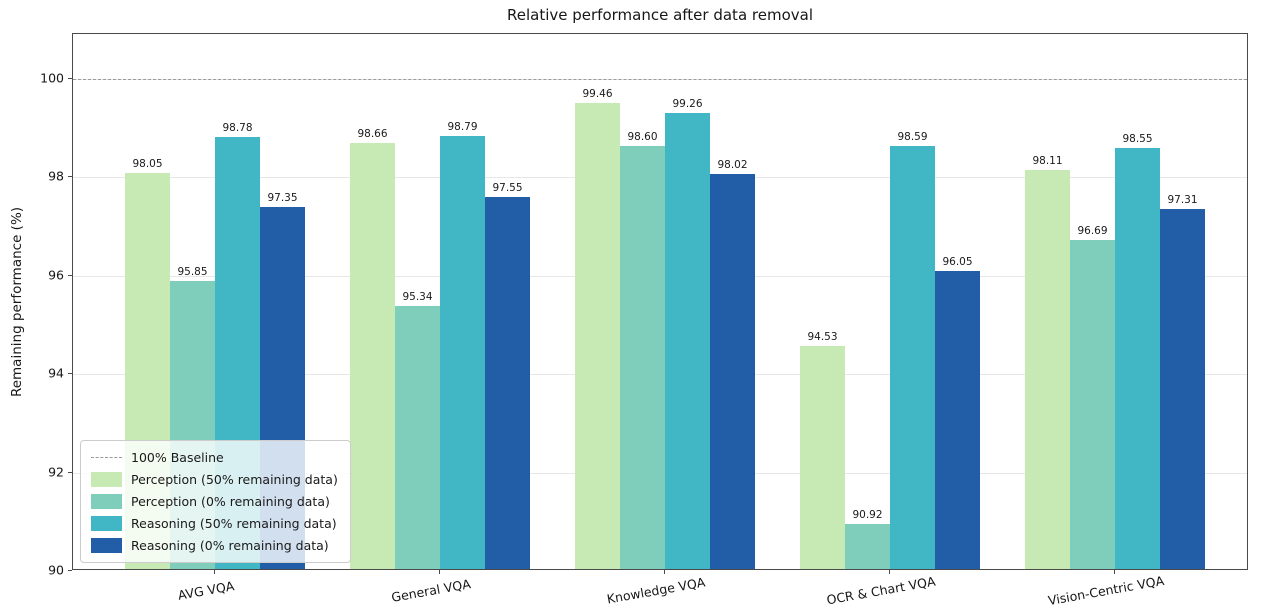  I want to click on bar-reasoning-0-remaining-data-vision-centric-vqa, so click(1182, 389).